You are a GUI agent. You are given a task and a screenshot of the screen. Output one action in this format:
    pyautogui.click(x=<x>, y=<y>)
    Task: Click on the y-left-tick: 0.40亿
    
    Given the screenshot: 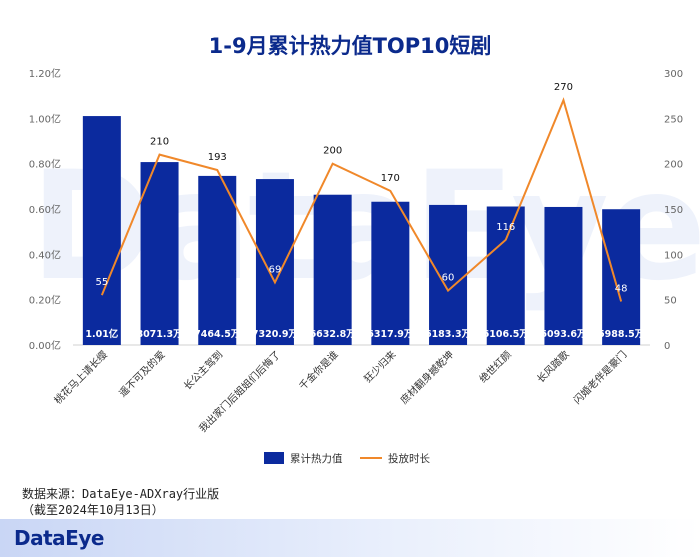 What is the action you would take?
    pyautogui.click(x=45, y=254)
    